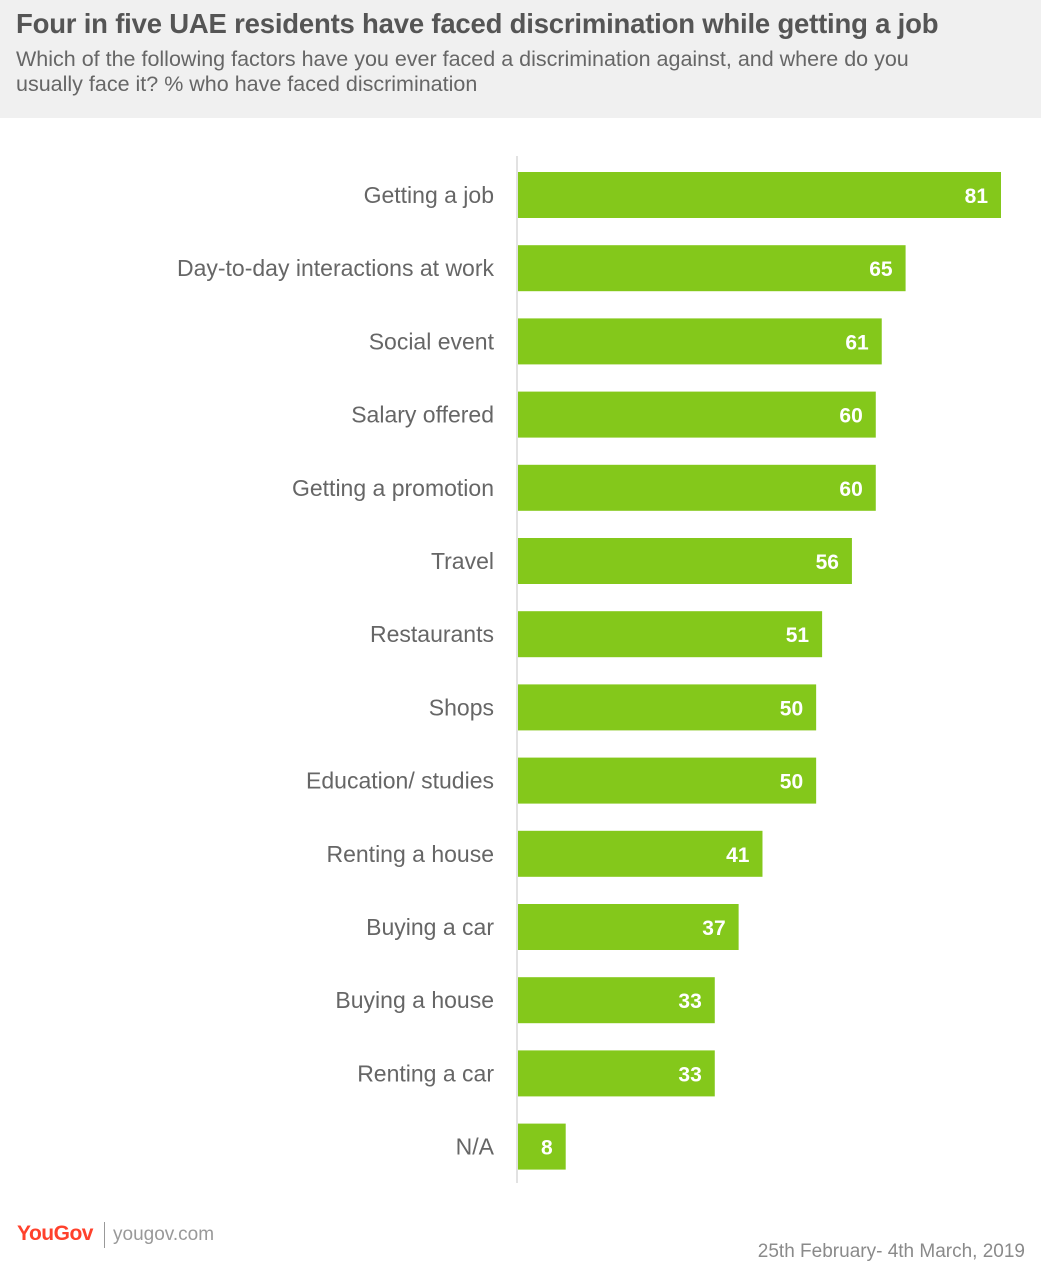  I want to click on category-label: Getting a job, so click(429, 195).